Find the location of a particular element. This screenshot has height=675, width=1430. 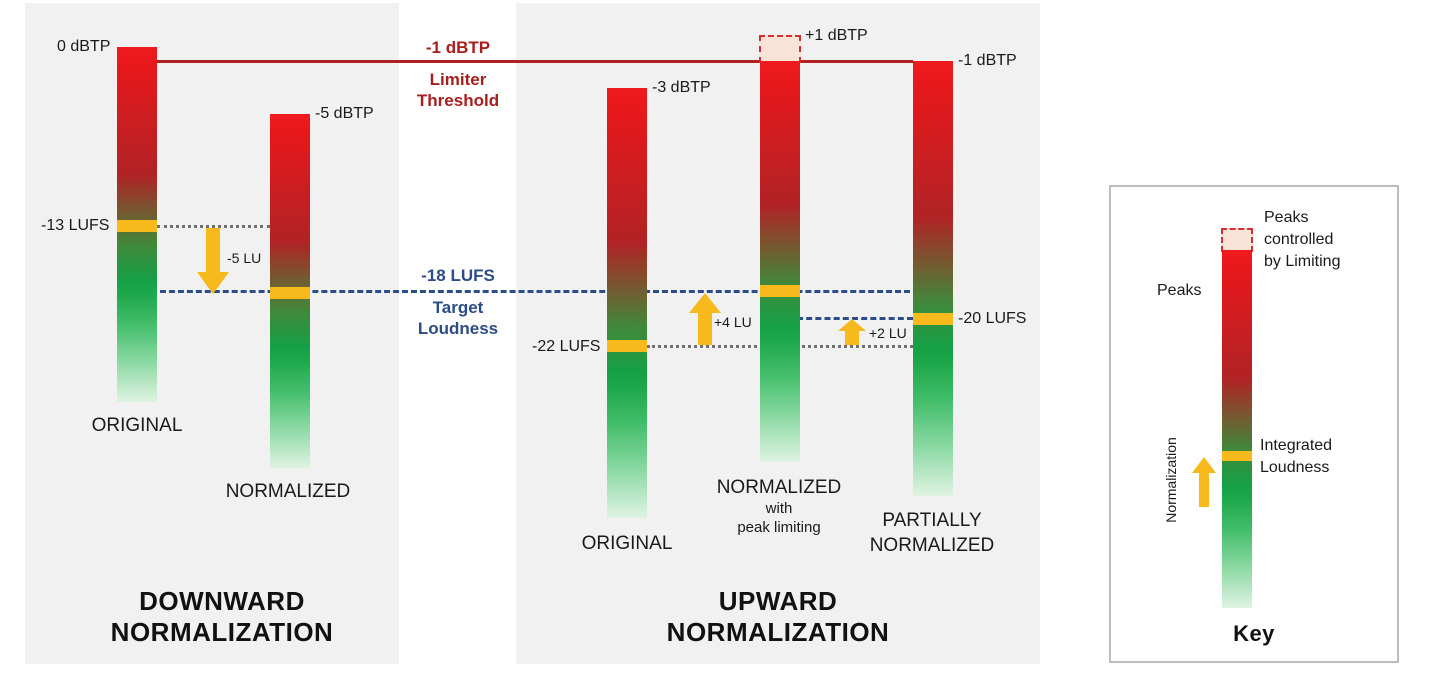

key-loudness-band is located at coordinates (1237, 456).